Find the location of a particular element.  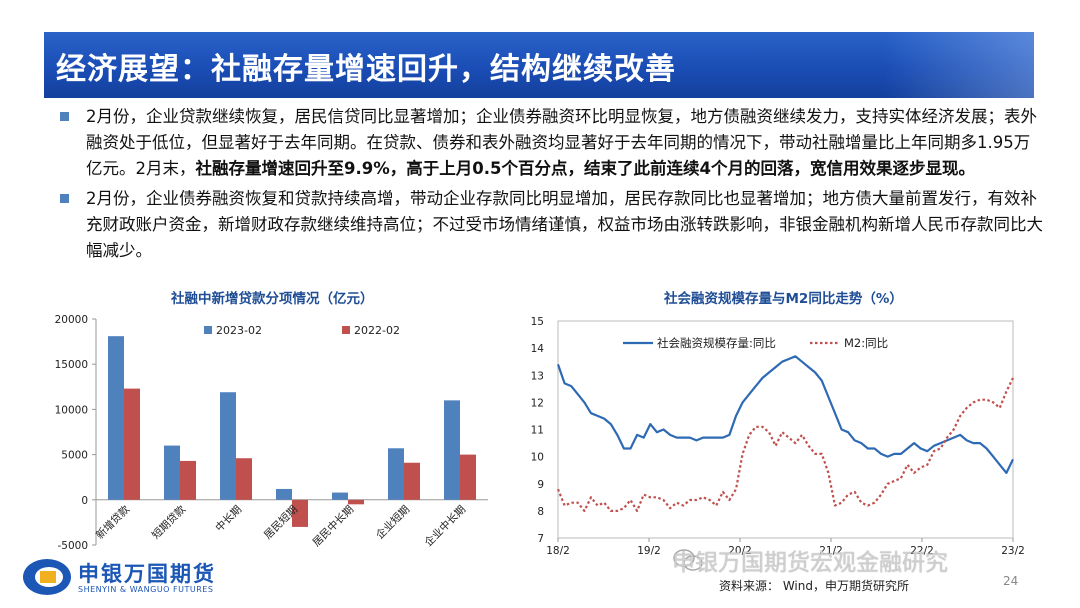

x-tick-label: 18/2 is located at coordinates (558, 551).